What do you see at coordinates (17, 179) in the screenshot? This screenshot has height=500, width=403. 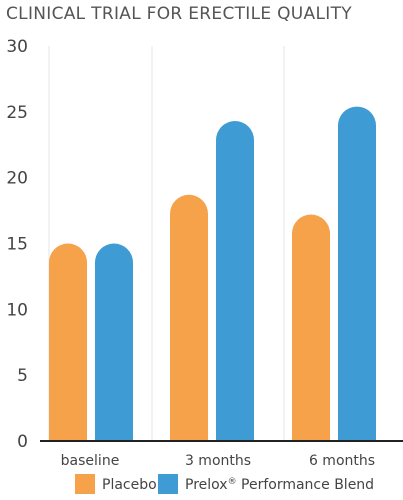 I see `y-tick-label: 20` at bounding box center [17, 179].